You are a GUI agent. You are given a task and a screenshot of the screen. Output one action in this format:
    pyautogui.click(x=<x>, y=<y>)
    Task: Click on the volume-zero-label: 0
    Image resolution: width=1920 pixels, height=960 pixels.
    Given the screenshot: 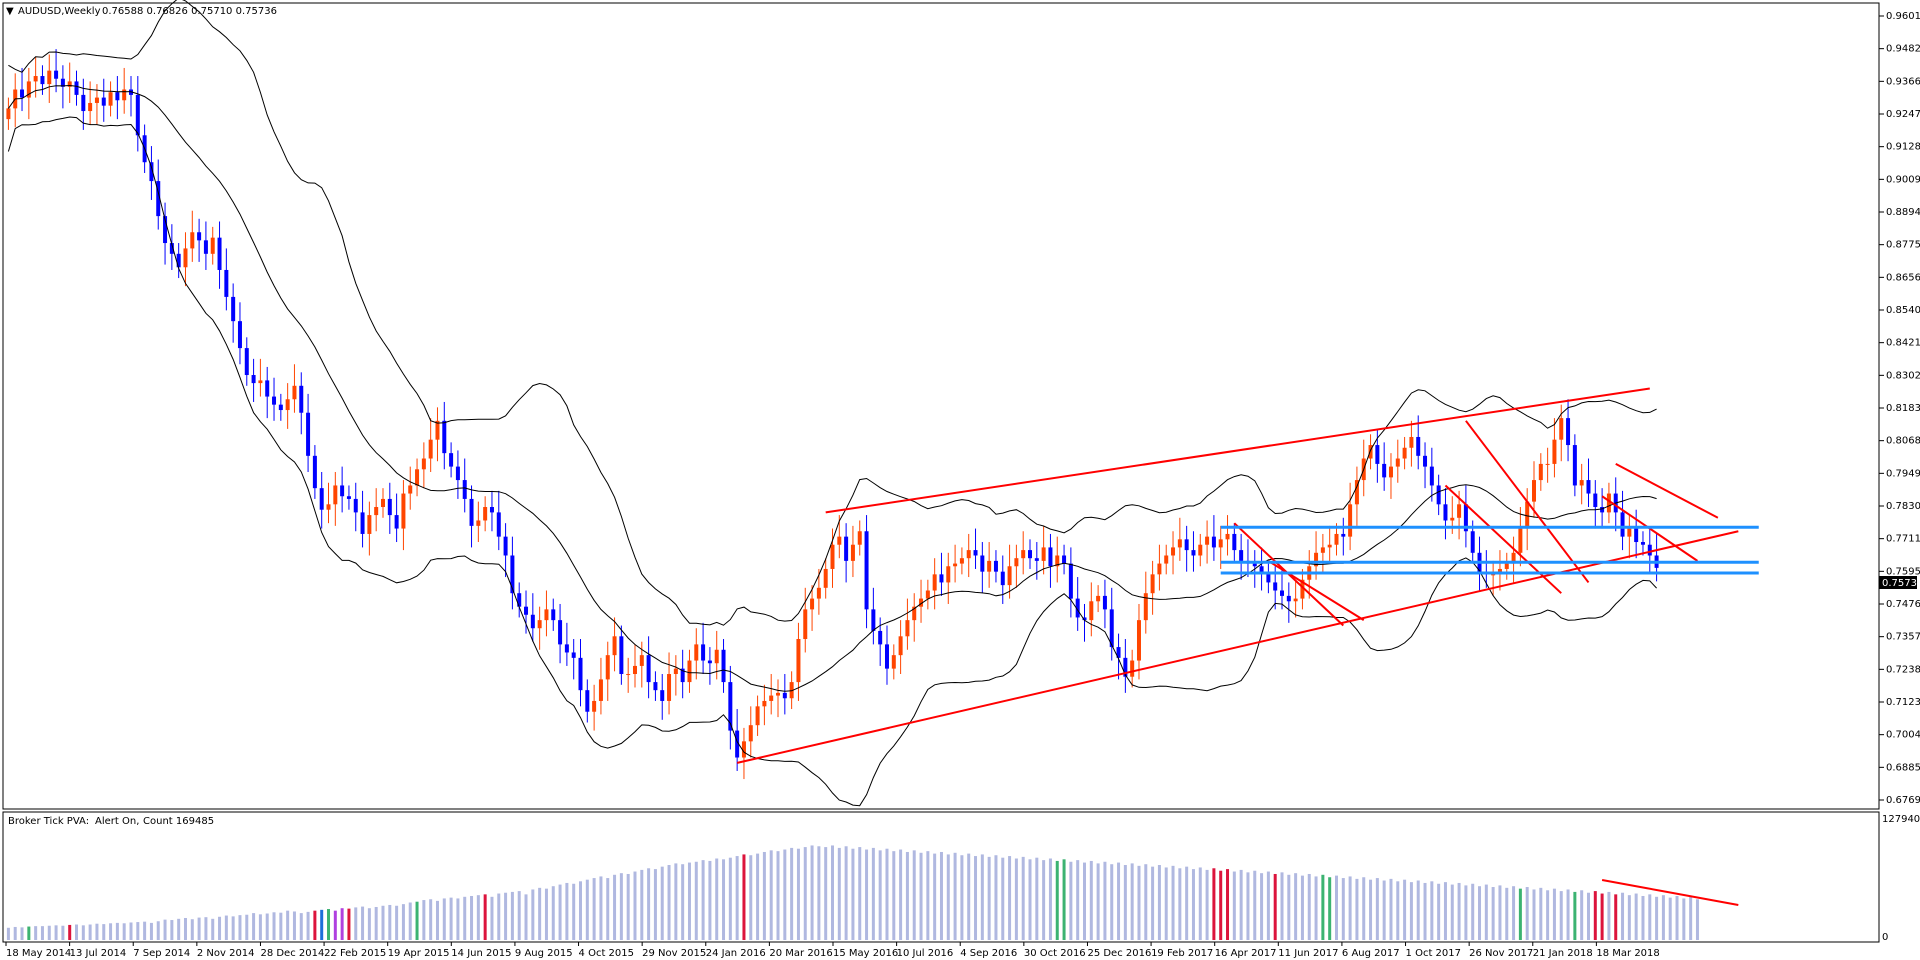 What is the action you would take?
    pyautogui.click(x=1885, y=937)
    